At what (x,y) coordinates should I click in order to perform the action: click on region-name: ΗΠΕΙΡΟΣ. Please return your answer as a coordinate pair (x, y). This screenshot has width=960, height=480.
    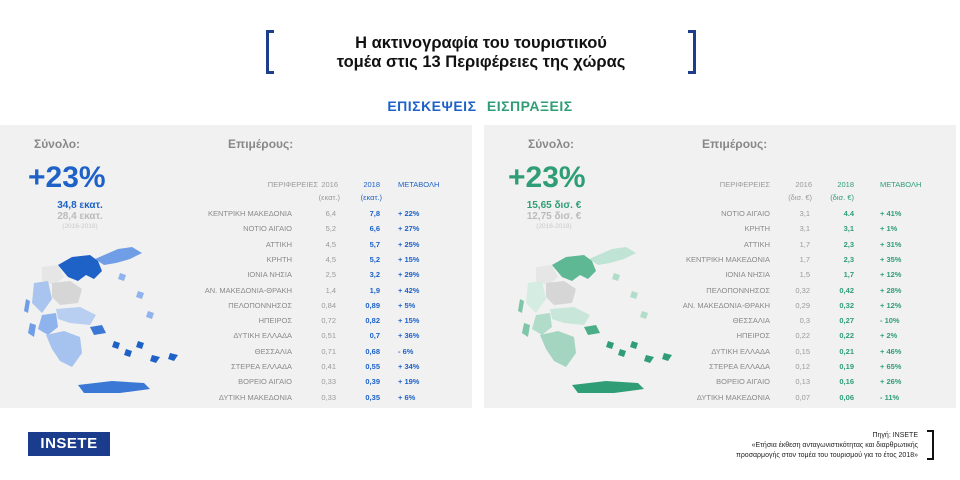
    Looking at the image, I should click on (275, 321).